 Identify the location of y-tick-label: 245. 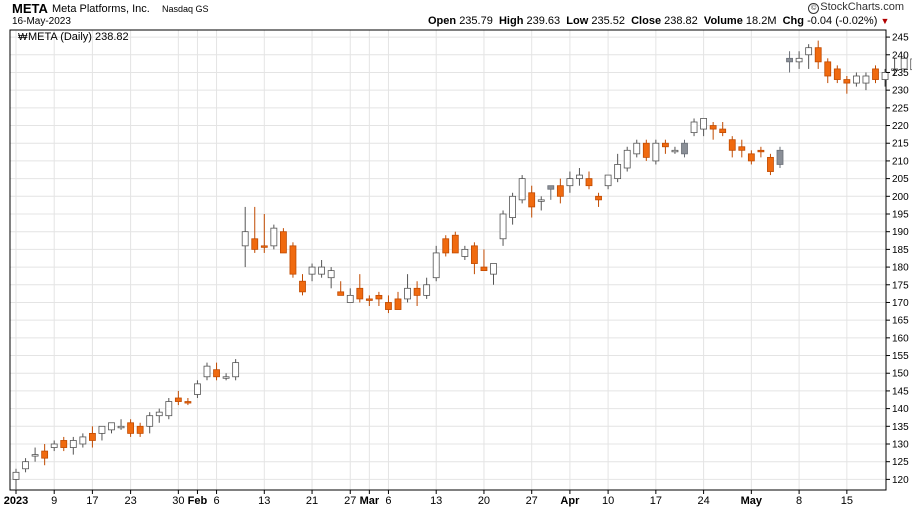
(900, 38).